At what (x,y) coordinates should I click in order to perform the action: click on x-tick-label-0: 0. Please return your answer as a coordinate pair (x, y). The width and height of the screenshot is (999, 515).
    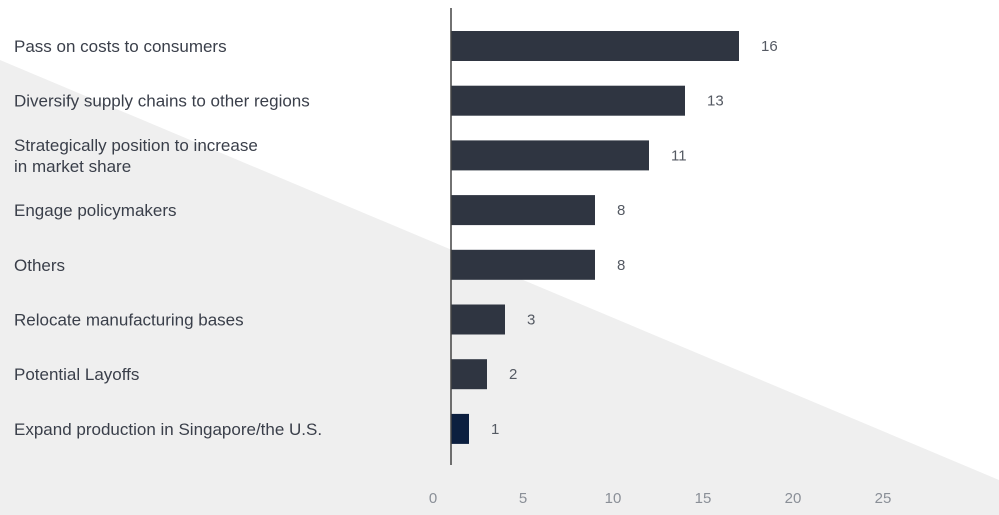
    Looking at the image, I should click on (433, 498).